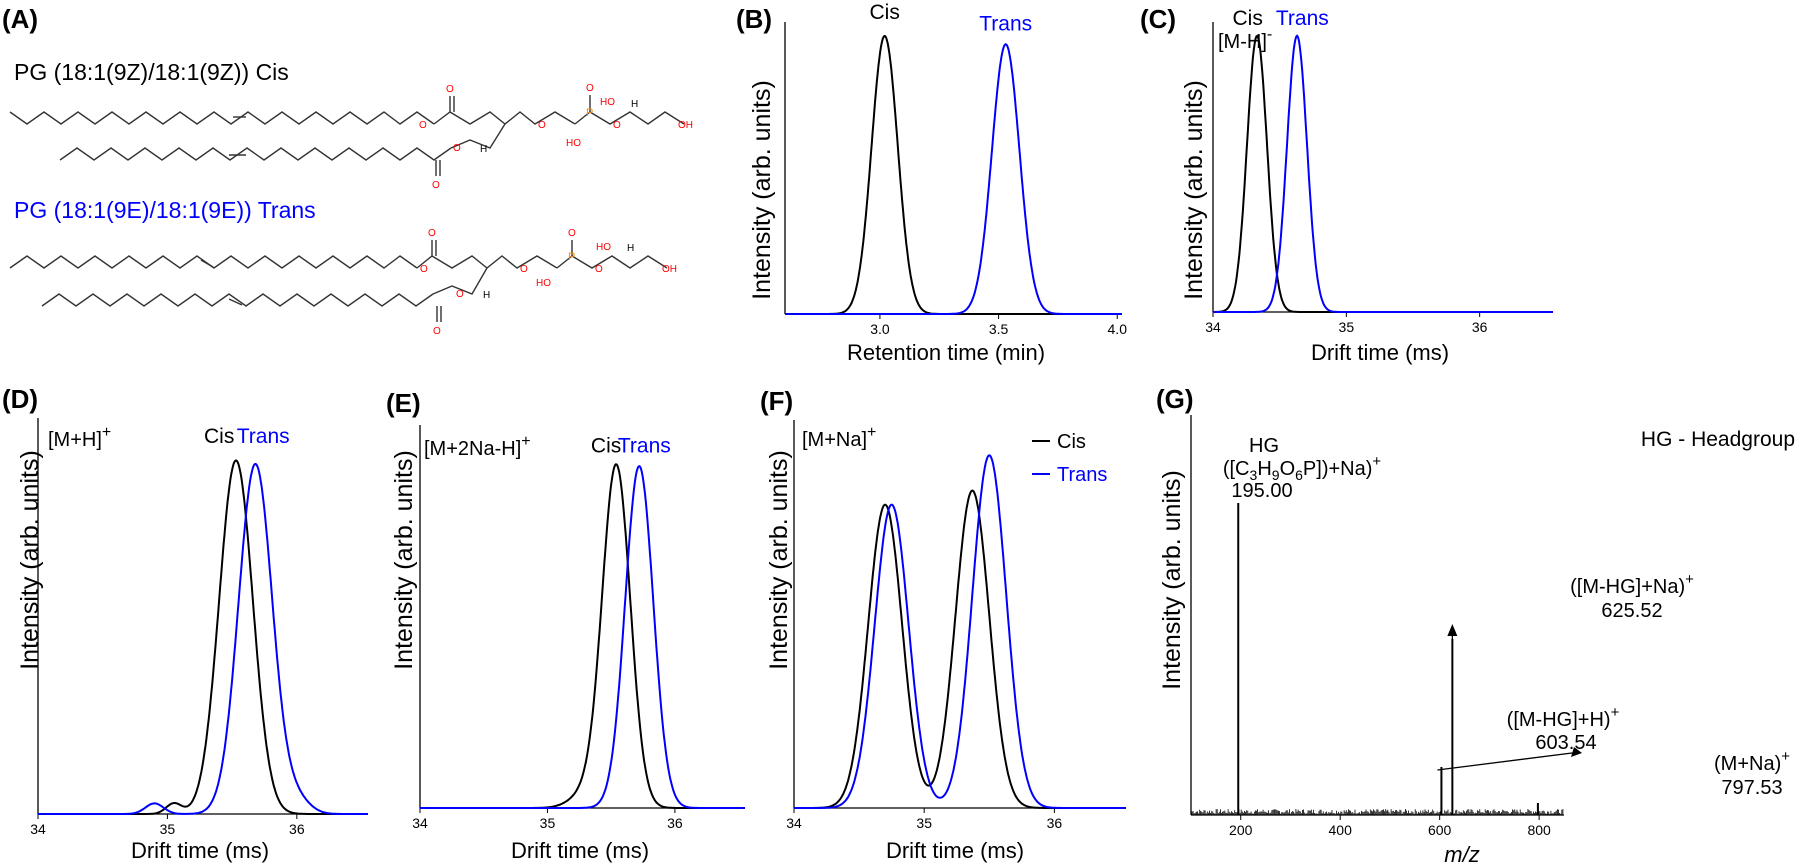 This screenshot has width=1800, height=867. I want to click on panel-e-ion: [M+2Na-H]+, so click(477, 446).